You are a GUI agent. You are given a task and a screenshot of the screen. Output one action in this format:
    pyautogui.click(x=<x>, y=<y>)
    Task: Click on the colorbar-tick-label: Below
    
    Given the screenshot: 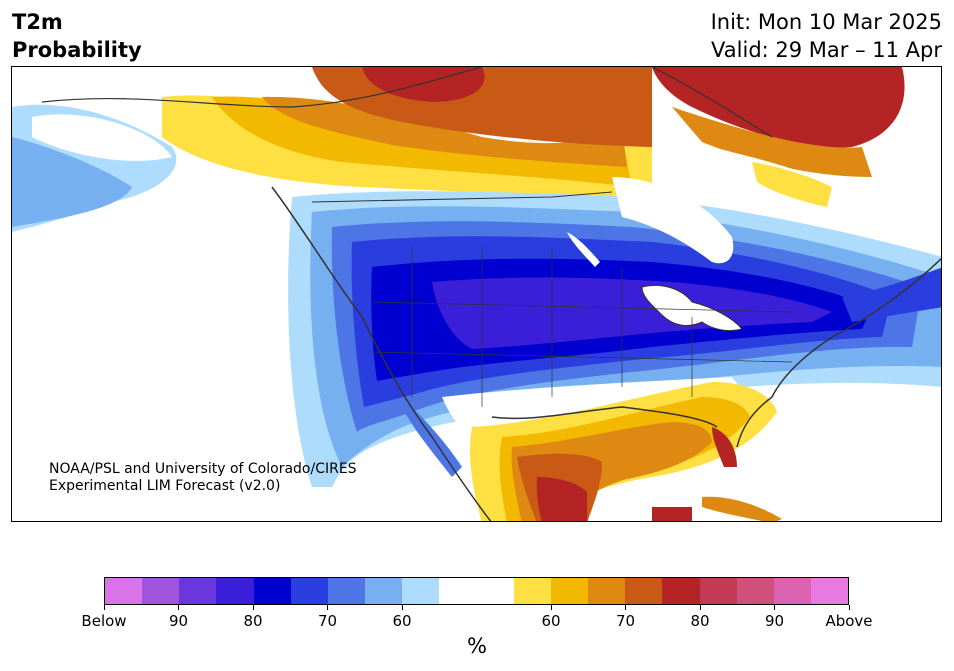 What is the action you would take?
    pyautogui.click(x=104, y=621)
    